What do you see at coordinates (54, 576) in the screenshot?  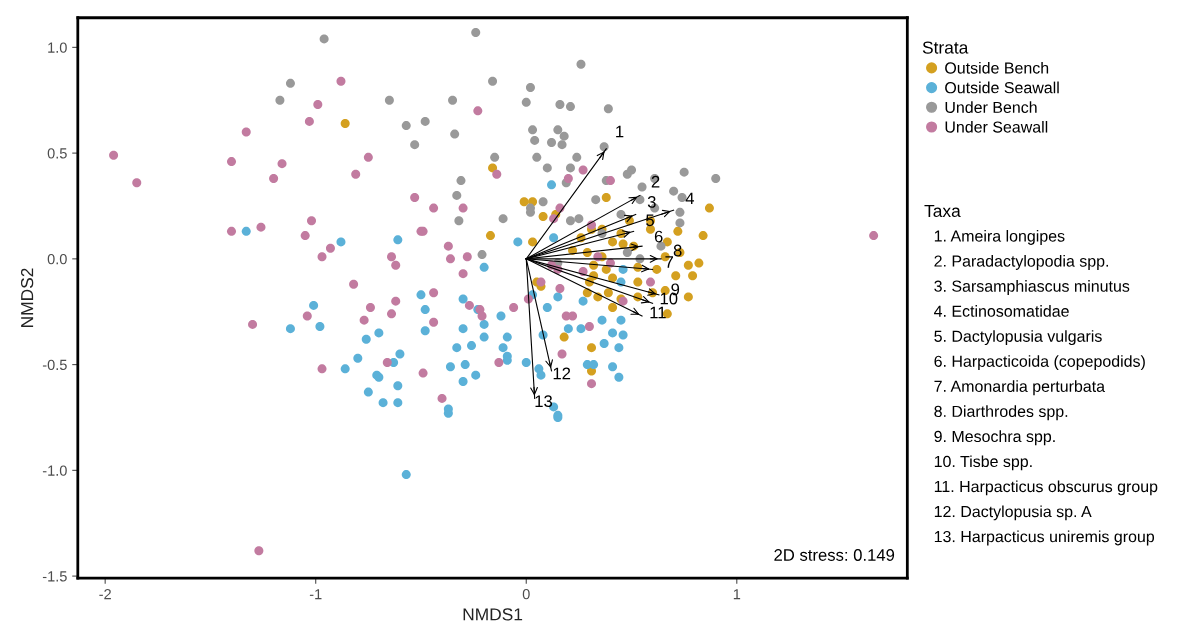 I see `y-tick-label: -1.5` at bounding box center [54, 576].